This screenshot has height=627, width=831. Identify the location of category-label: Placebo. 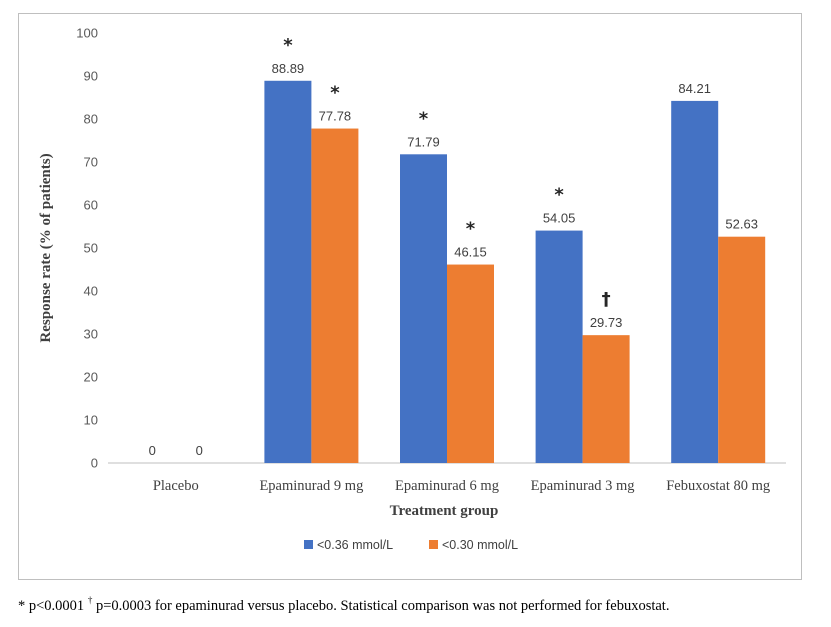
(176, 486).